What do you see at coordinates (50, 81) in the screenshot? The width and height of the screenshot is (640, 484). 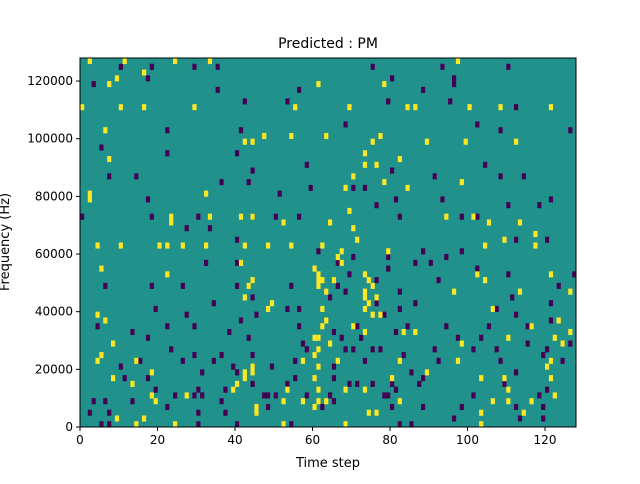 I see `y-tick-label: 120000` at bounding box center [50, 81].